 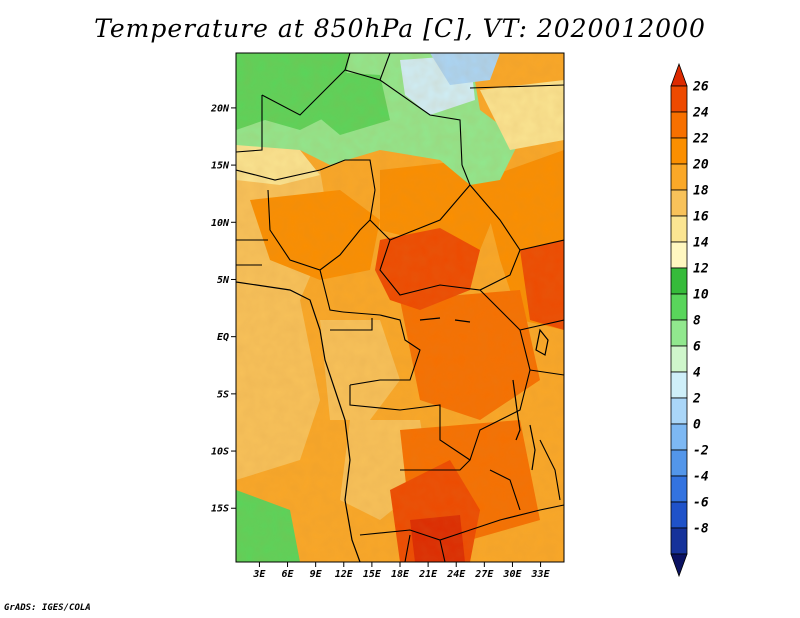 I want to click on lon-tick-label: 15E, so click(x=372, y=574).